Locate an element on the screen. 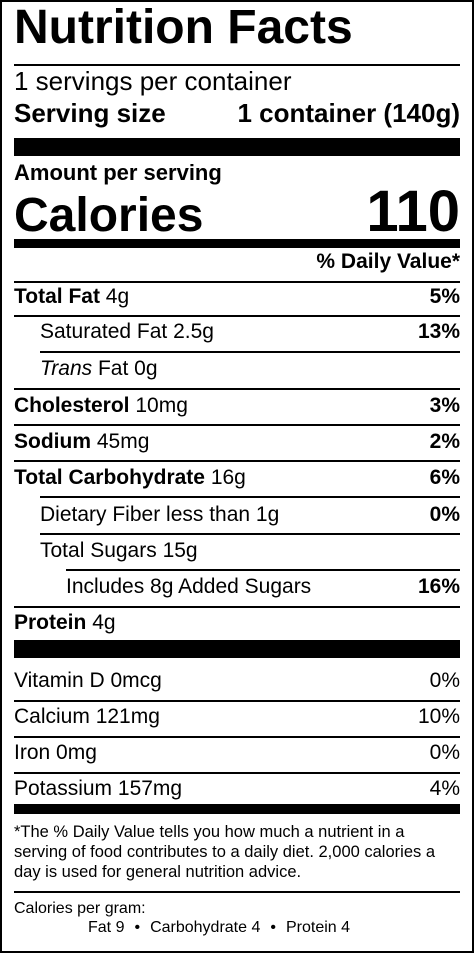 The height and width of the screenshot is (953, 474). serving-size: Serving size 1 container (140g) is located at coordinates (237, 113).